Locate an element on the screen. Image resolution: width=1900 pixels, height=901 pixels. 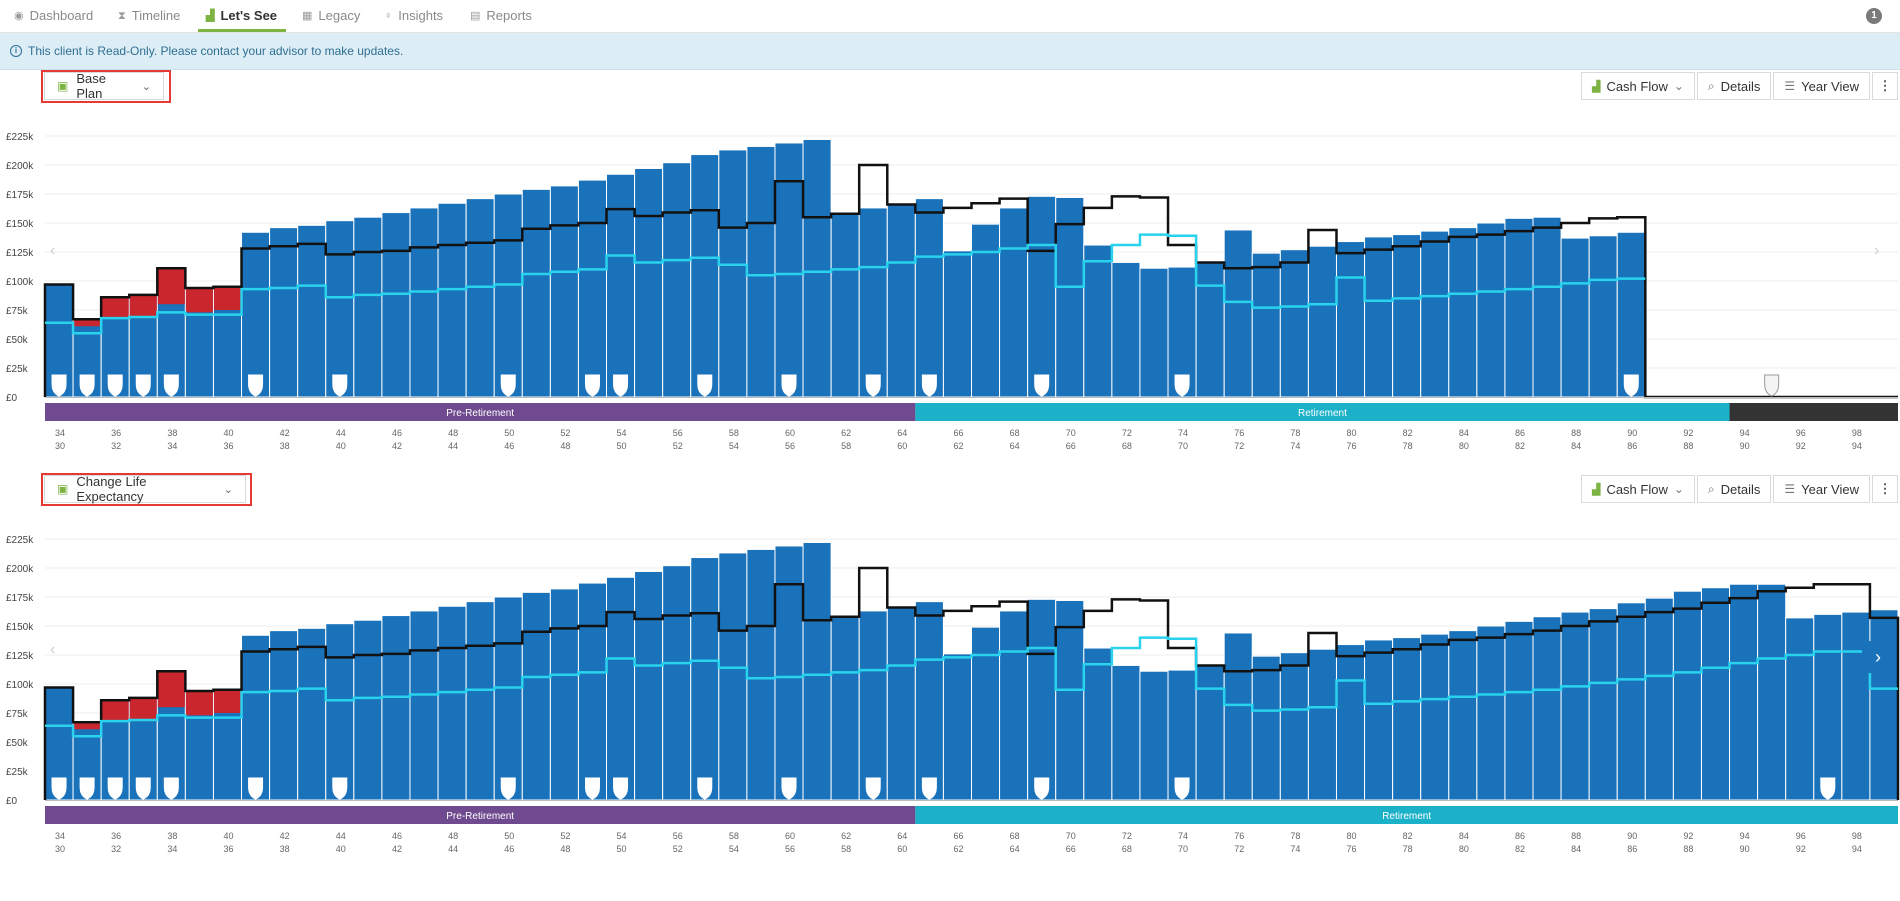
tab-timeline: ⧗ Timeline is located at coordinates (149, 16).